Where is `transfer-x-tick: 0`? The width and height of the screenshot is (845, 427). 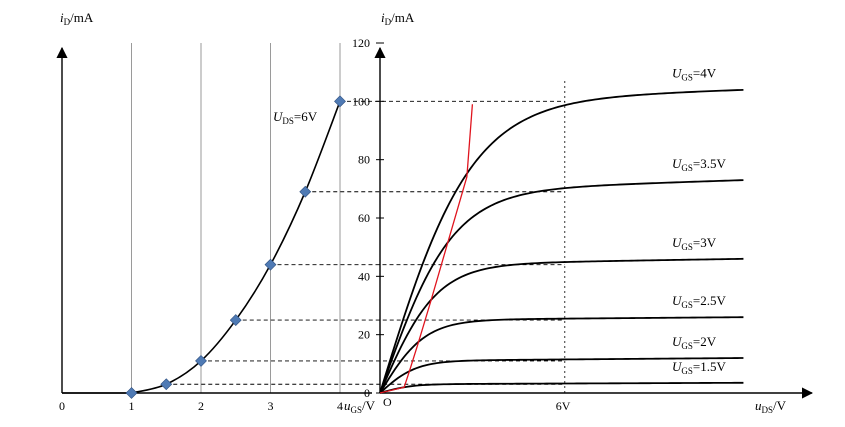
transfer-x-tick: 0 is located at coordinates (62, 406).